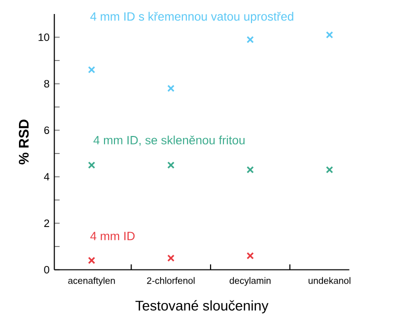  Describe the element at coordinates (329, 280) in the screenshot. I see `x-tick-label: undekanol` at that location.